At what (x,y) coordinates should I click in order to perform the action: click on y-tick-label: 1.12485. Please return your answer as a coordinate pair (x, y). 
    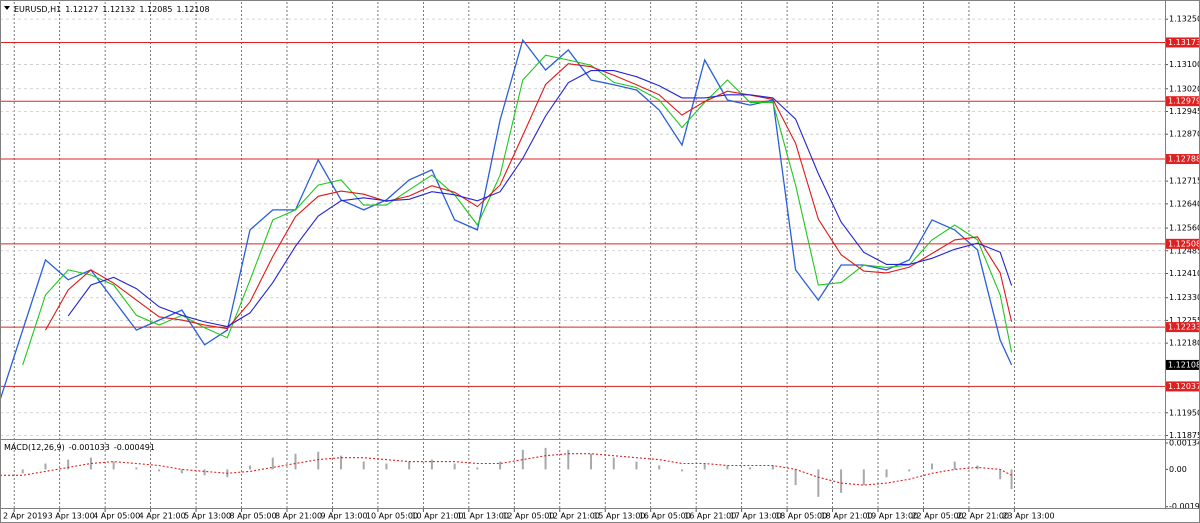
    Looking at the image, I should click on (1184, 250).